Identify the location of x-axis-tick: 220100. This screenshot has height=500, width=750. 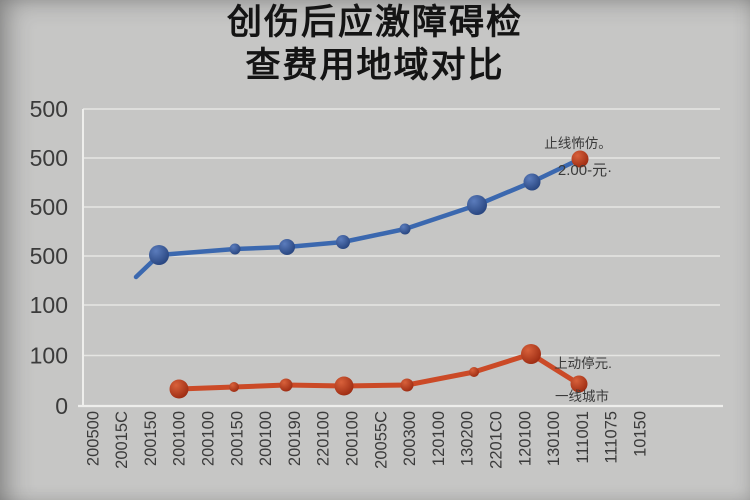
(324, 438).